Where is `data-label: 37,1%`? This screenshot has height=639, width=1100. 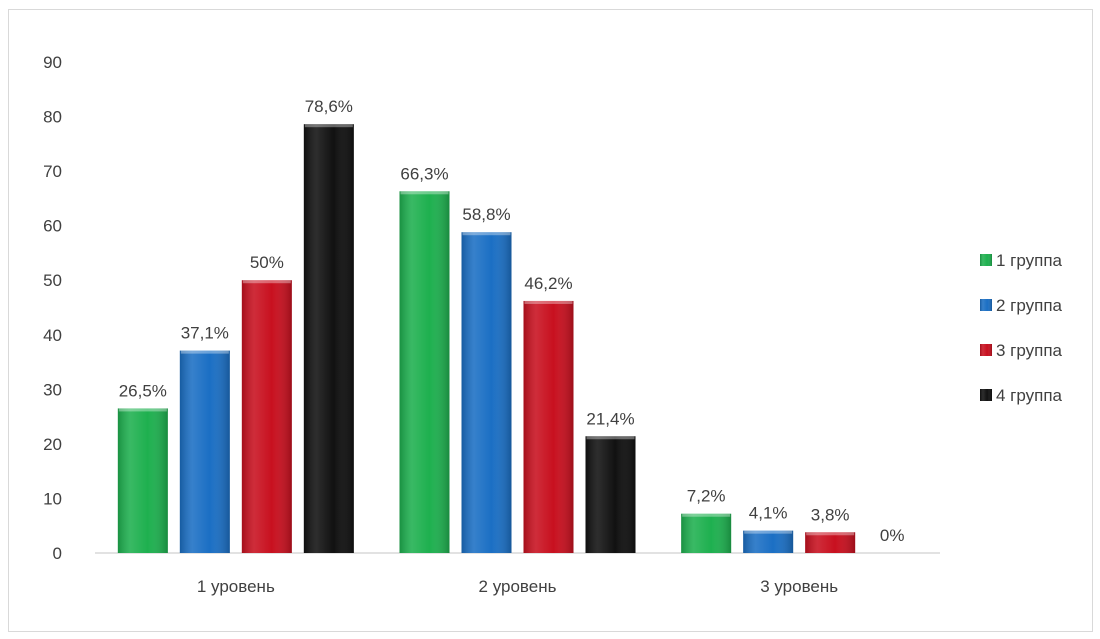 data-label: 37,1% is located at coordinates (205, 333).